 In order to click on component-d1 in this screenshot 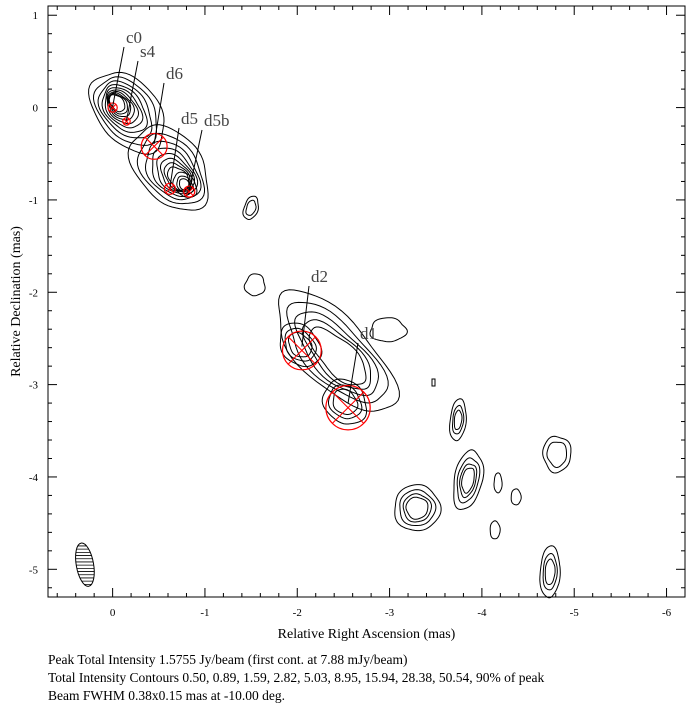, I will do `click(348, 407)`.